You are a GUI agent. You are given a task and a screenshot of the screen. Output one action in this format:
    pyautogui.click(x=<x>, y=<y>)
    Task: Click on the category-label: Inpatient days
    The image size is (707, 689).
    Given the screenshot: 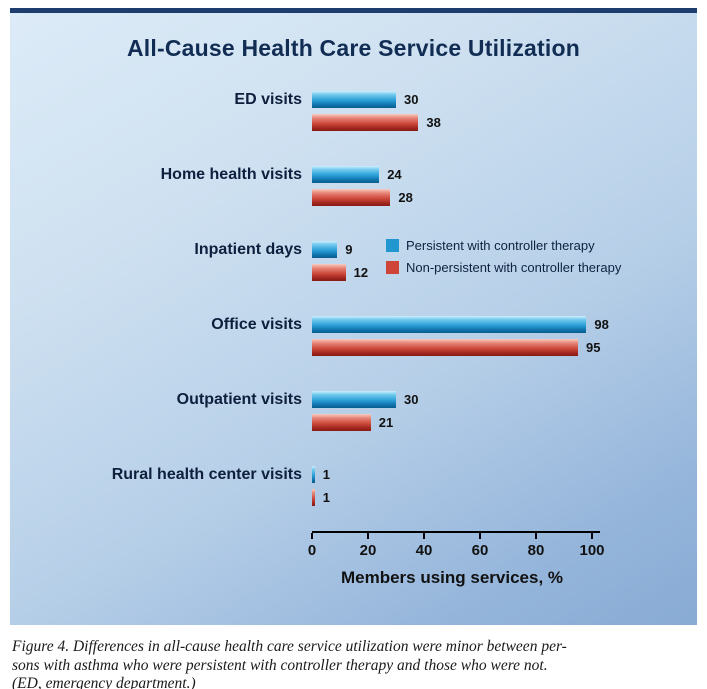 What is the action you would take?
    pyautogui.click(x=248, y=249)
    